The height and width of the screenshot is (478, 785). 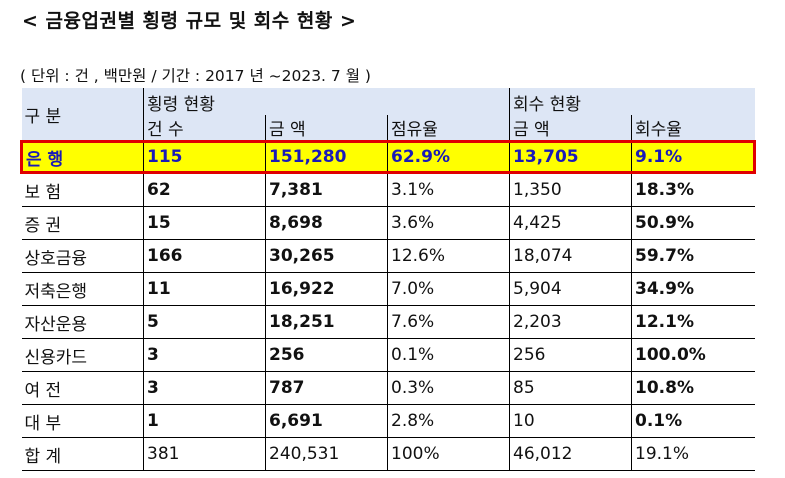 What do you see at coordinates (326, 256) in the screenshot?
I see `row-amount: 30,265` at bounding box center [326, 256].